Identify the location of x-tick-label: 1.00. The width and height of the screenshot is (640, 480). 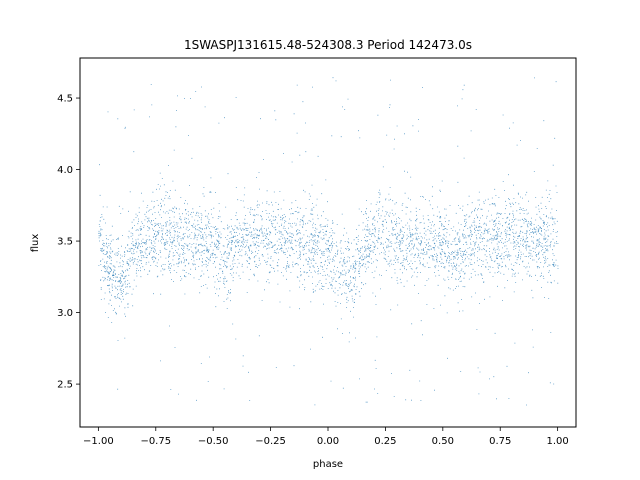
(557, 441).